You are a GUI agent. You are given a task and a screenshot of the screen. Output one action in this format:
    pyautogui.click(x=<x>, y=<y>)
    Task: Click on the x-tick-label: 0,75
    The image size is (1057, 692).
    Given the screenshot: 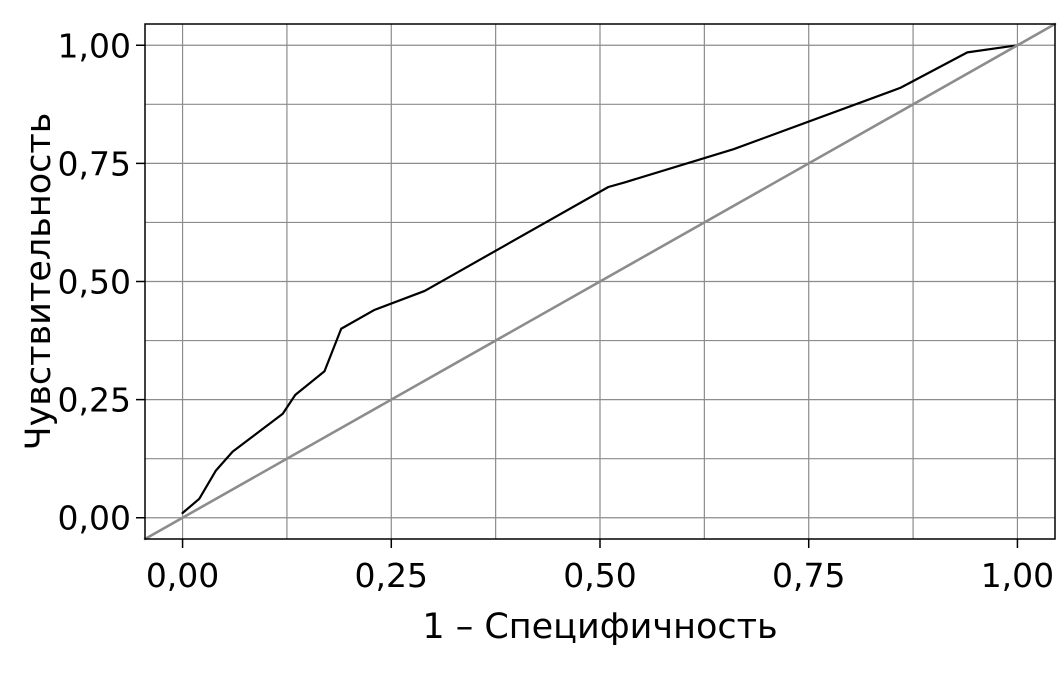 What is the action you would take?
    pyautogui.click(x=808, y=575)
    